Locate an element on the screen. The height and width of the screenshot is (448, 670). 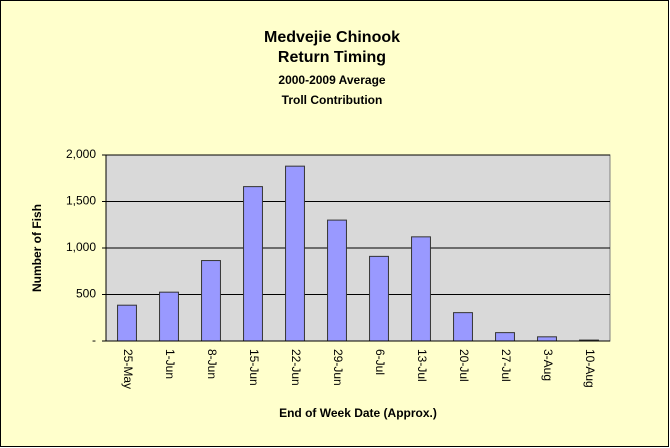
x-tick-label: 29-Jun is located at coordinates (338, 367).